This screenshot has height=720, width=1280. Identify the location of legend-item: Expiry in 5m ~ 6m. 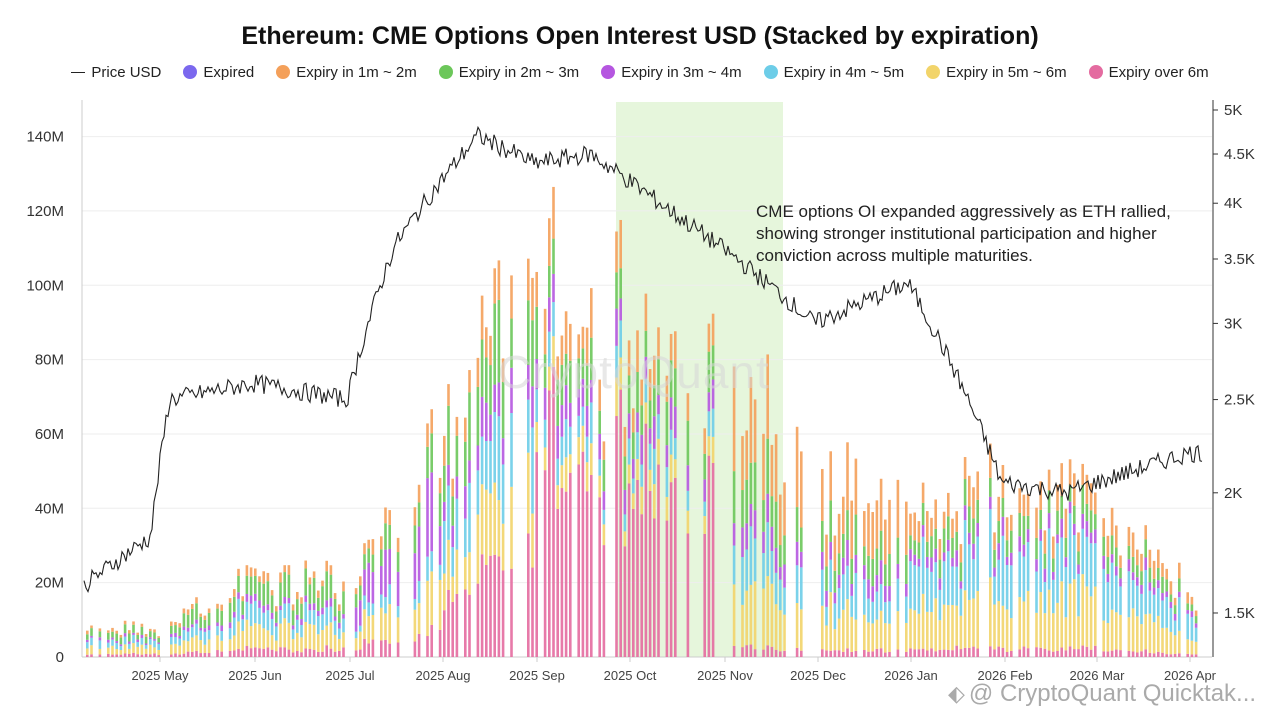
(996, 72).